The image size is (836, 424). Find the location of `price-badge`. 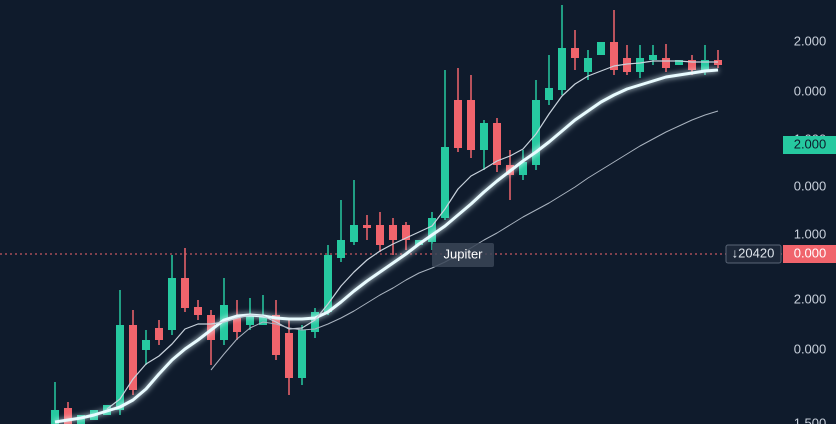

price-badge is located at coordinates (809, 145).